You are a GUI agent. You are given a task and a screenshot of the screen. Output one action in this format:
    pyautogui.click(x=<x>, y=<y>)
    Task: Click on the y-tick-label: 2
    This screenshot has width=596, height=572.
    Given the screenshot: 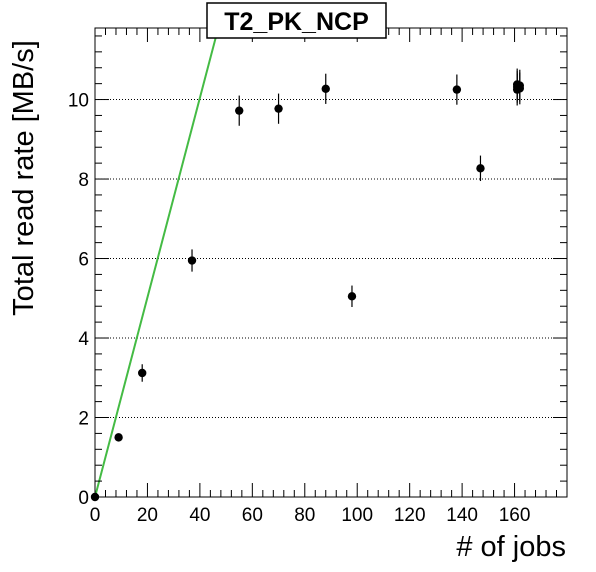 What is the action you would take?
    pyautogui.click(x=83, y=419)
    